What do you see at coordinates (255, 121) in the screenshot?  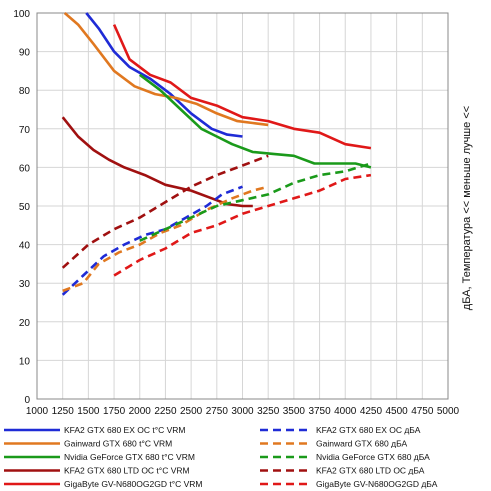 I see `series-line-2: Nvidia GeForce GTX 680 t°C VRM` at bounding box center [255, 121].